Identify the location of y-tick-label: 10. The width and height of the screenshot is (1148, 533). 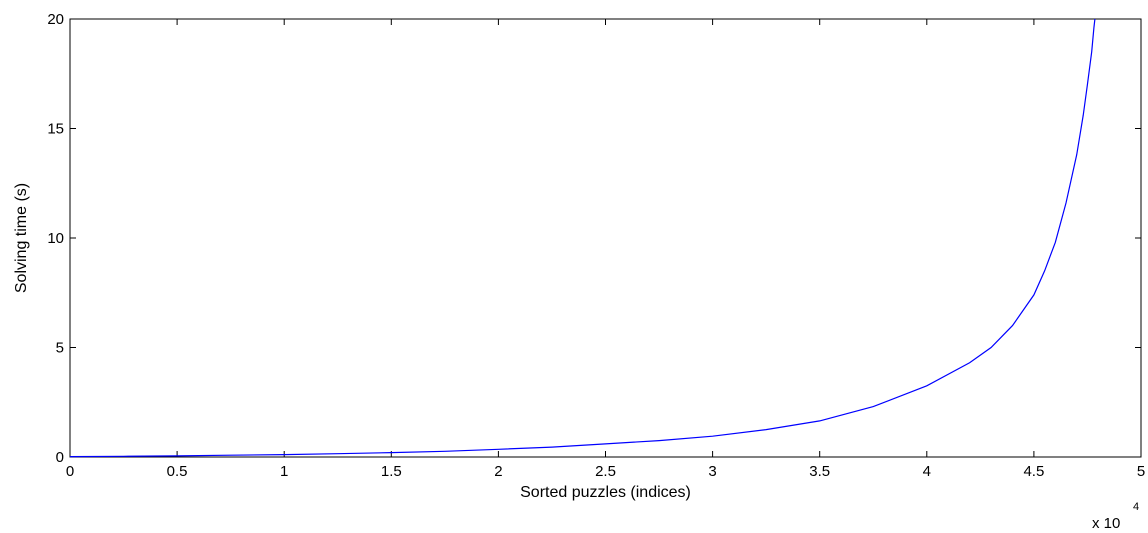
(55, 238).